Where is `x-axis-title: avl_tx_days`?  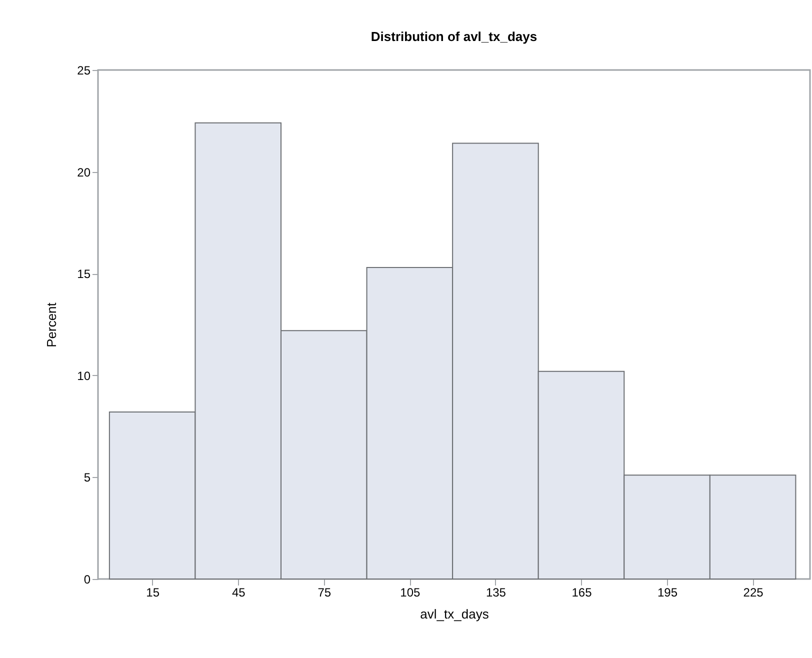
x-axis-title: avl_tx_days is located at coordinates (455, 614).